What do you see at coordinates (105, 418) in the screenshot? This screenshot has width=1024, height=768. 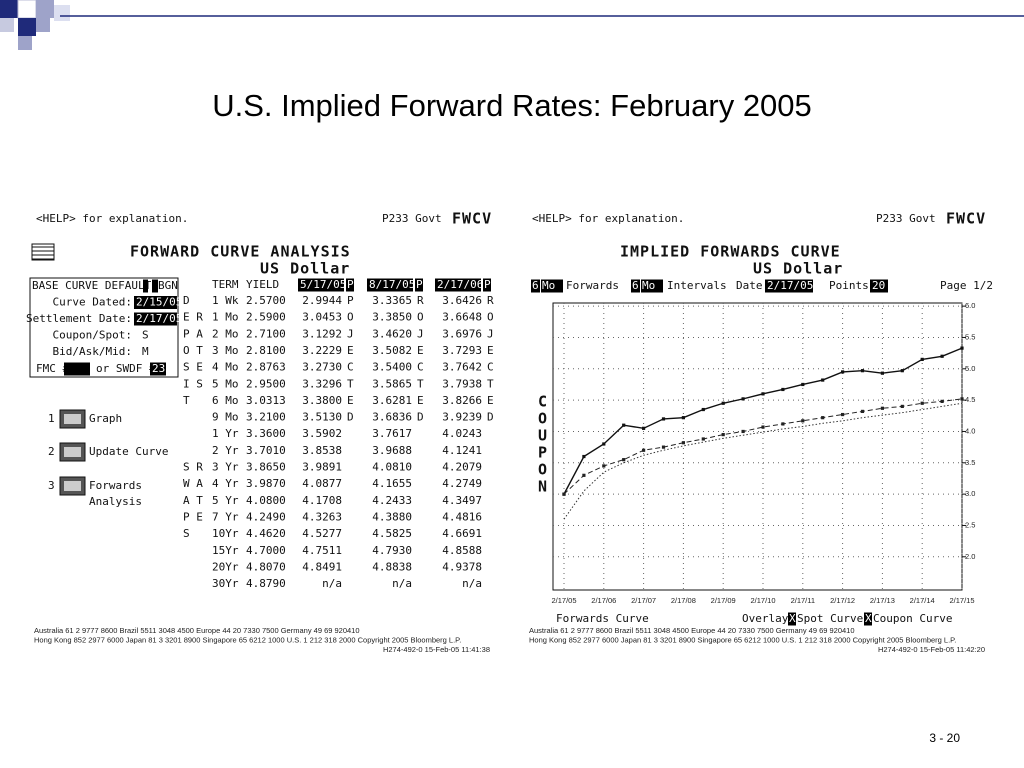 I see `menu-item: Graph` at bounding box center [105, 418].